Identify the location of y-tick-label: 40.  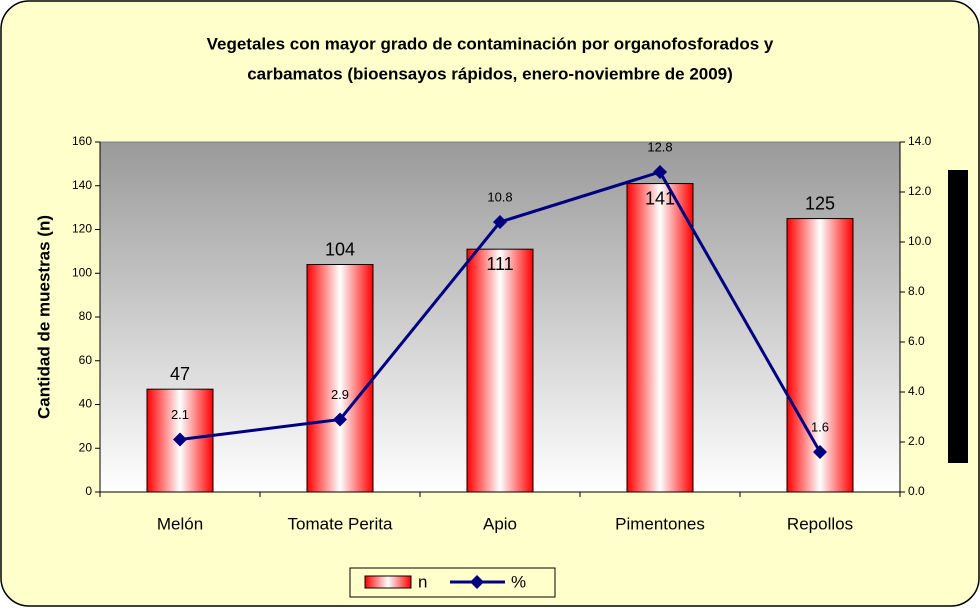
(86, 404).